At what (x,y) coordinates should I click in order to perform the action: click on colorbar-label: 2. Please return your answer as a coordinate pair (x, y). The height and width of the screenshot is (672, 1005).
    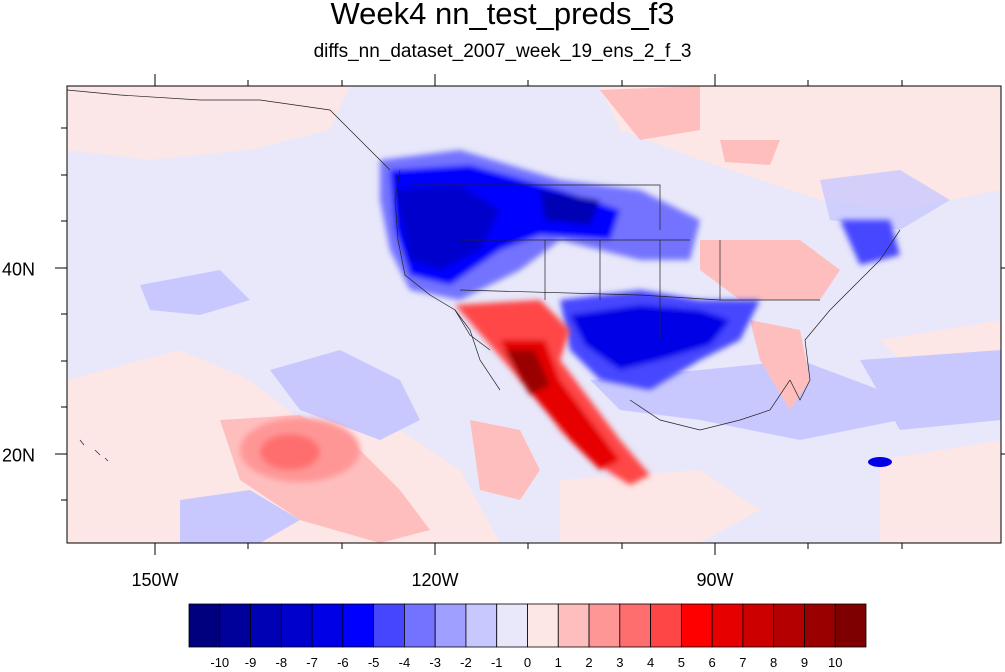
    Looking at the image, I should click on (589, 662).